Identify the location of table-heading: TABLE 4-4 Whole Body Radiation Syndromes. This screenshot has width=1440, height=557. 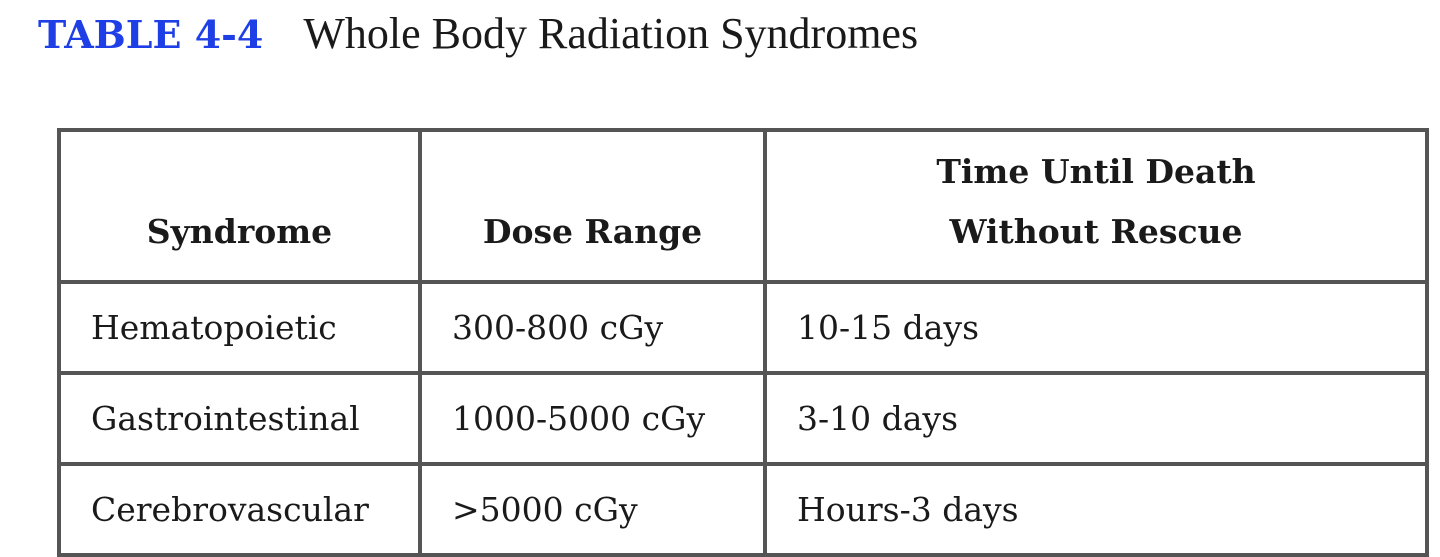
(478, 33).